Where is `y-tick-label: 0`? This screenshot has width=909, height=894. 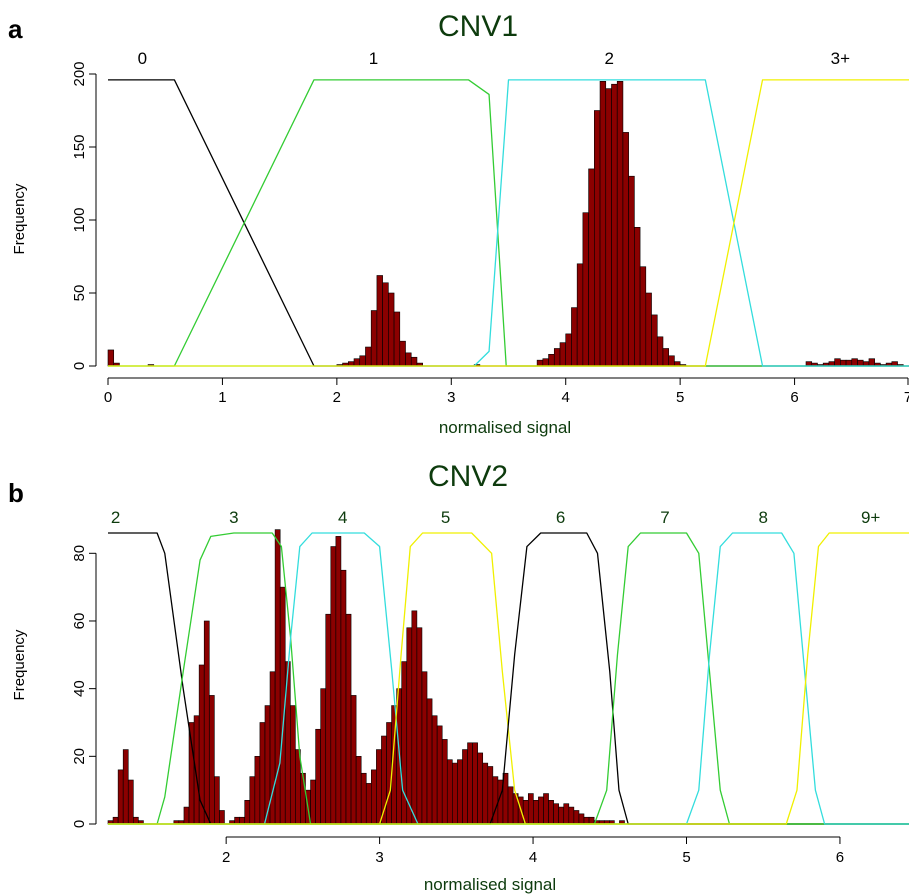
y-tick-label: 0 is located at coordinates (79, 366).